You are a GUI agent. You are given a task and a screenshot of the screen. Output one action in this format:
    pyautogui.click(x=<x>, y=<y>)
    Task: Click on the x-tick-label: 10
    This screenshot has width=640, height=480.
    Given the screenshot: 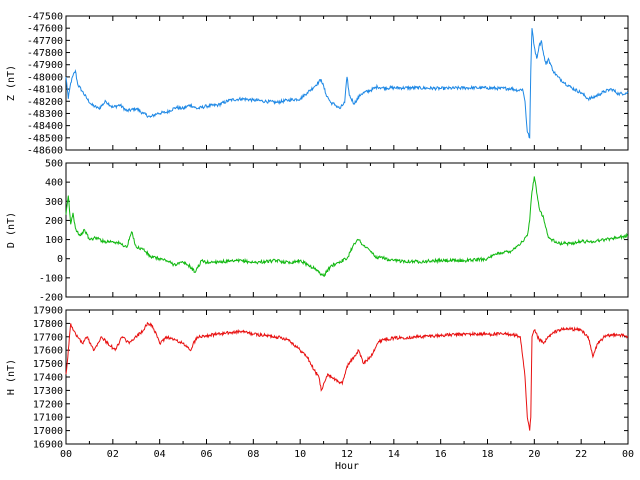 What is the action you would take?
    pyautogui.click(x=300, y=454)
    